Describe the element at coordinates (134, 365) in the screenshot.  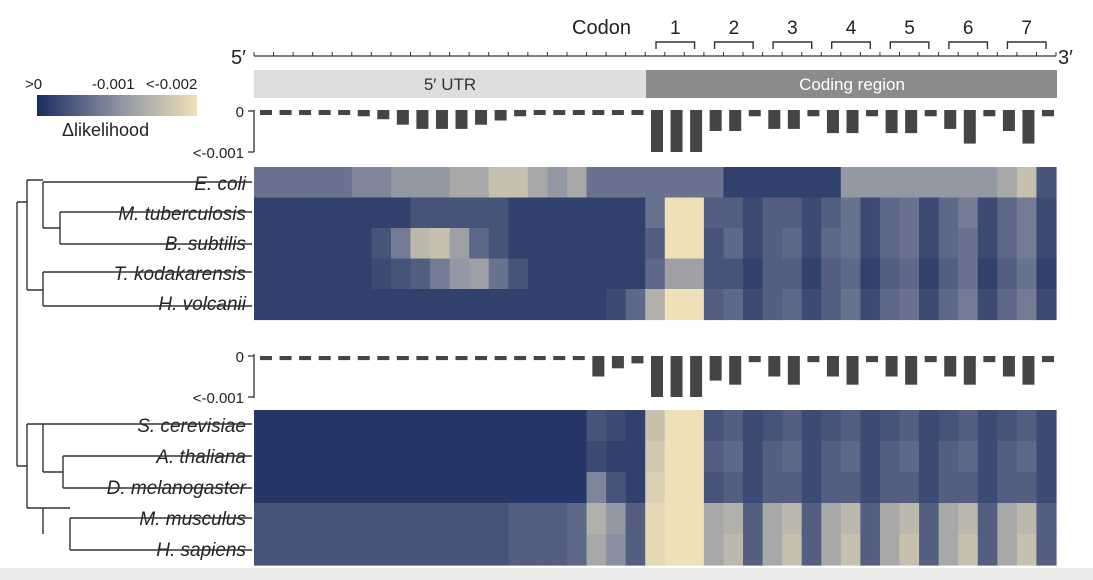
I see `phylogenetic-tree` at that location.